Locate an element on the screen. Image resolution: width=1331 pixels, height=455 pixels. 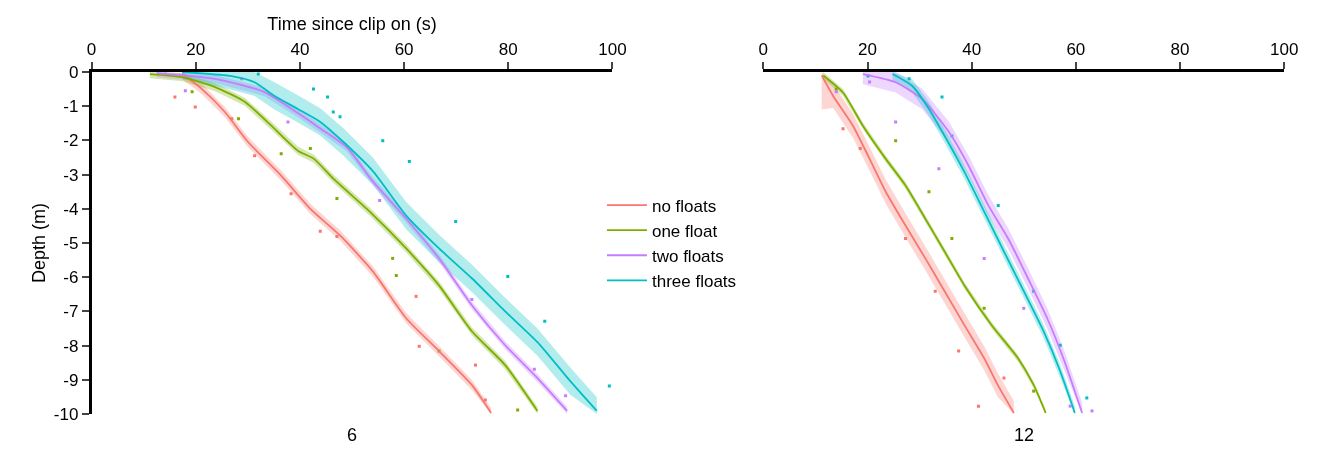
text: 6 is located at coordinates (352, 435).